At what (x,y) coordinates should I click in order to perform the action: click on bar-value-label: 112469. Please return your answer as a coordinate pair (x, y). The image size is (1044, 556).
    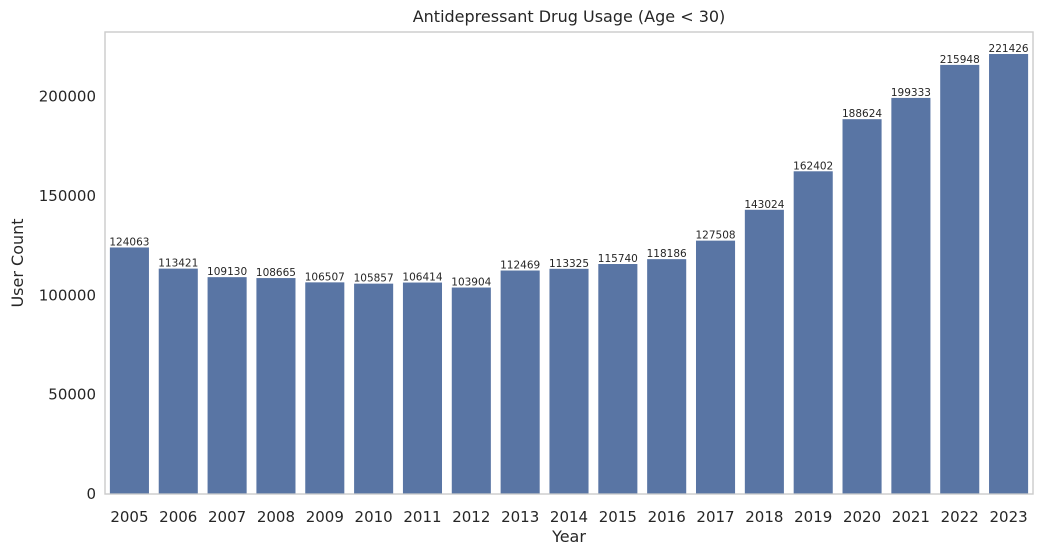
    Looking at the image, I should click on (520, 266).